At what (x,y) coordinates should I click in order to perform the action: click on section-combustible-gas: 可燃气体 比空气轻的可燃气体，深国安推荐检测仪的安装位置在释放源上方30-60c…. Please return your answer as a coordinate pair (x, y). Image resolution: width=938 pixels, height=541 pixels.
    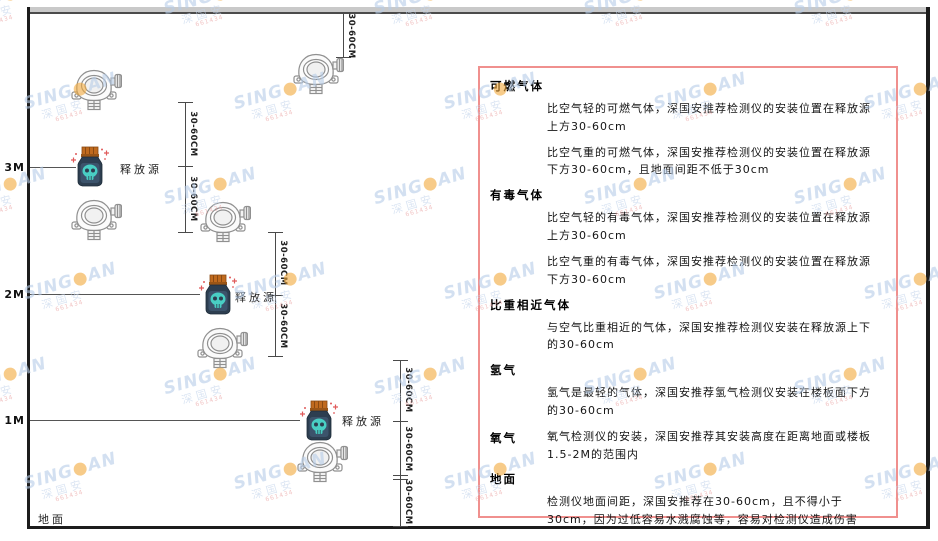
    Looking at the image, I should click on (686, 128).